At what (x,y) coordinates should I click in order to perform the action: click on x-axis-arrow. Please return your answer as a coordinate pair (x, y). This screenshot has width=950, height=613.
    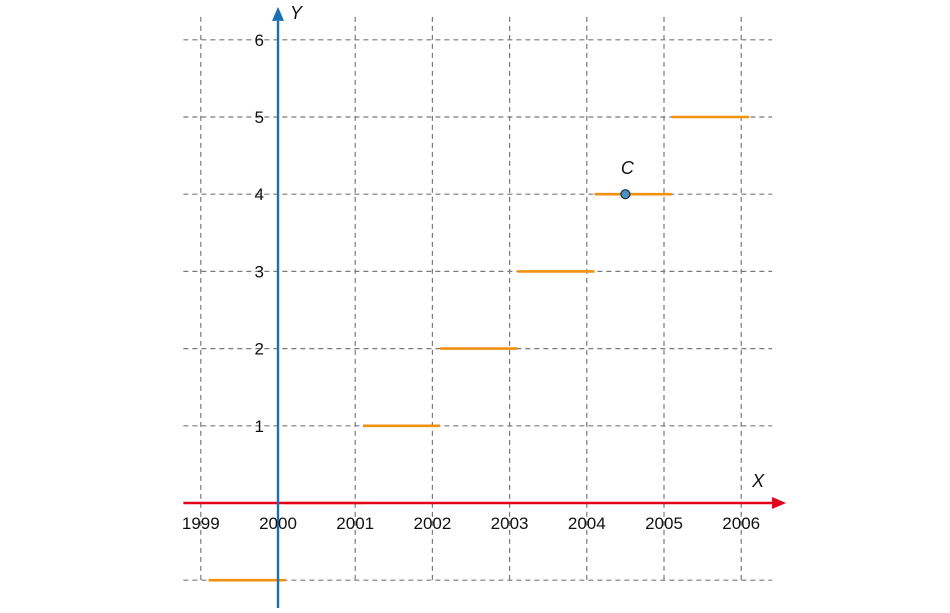
    Looking at the image, I should click on (779, 503).